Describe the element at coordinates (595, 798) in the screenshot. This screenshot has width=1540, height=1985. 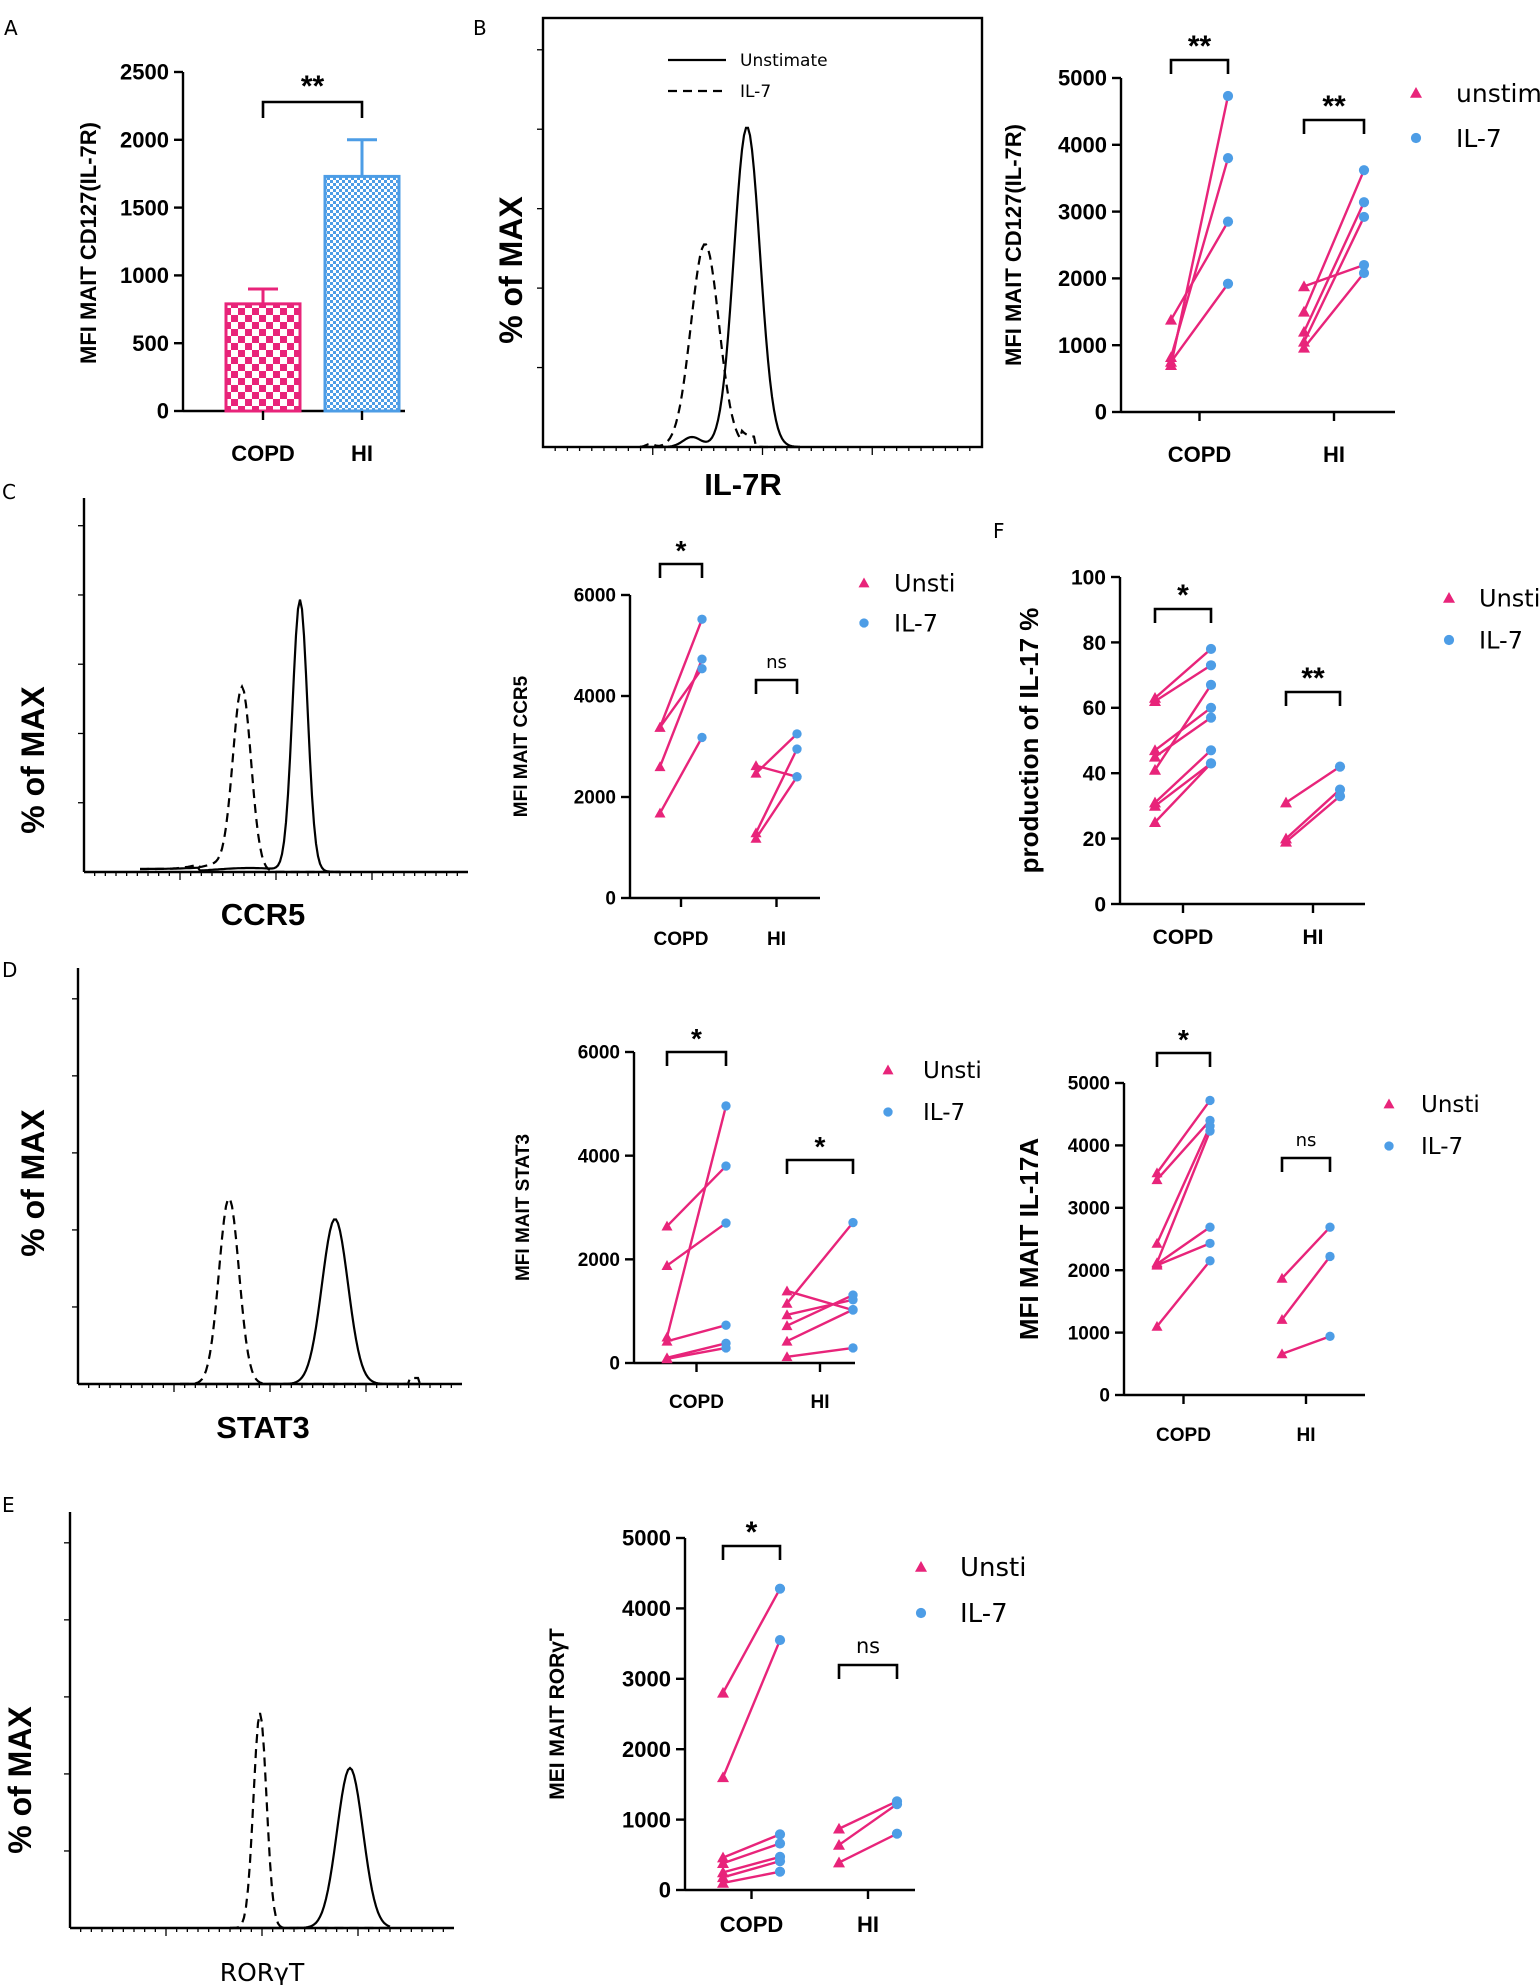
I see `C-y-tick-label-1: 2000` at that location.